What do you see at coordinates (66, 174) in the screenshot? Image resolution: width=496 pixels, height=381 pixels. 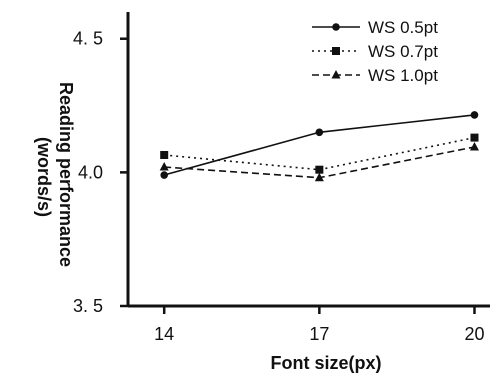 I see `y-axis-title-line-1: Reading performance` at bounding box center [66, 174].